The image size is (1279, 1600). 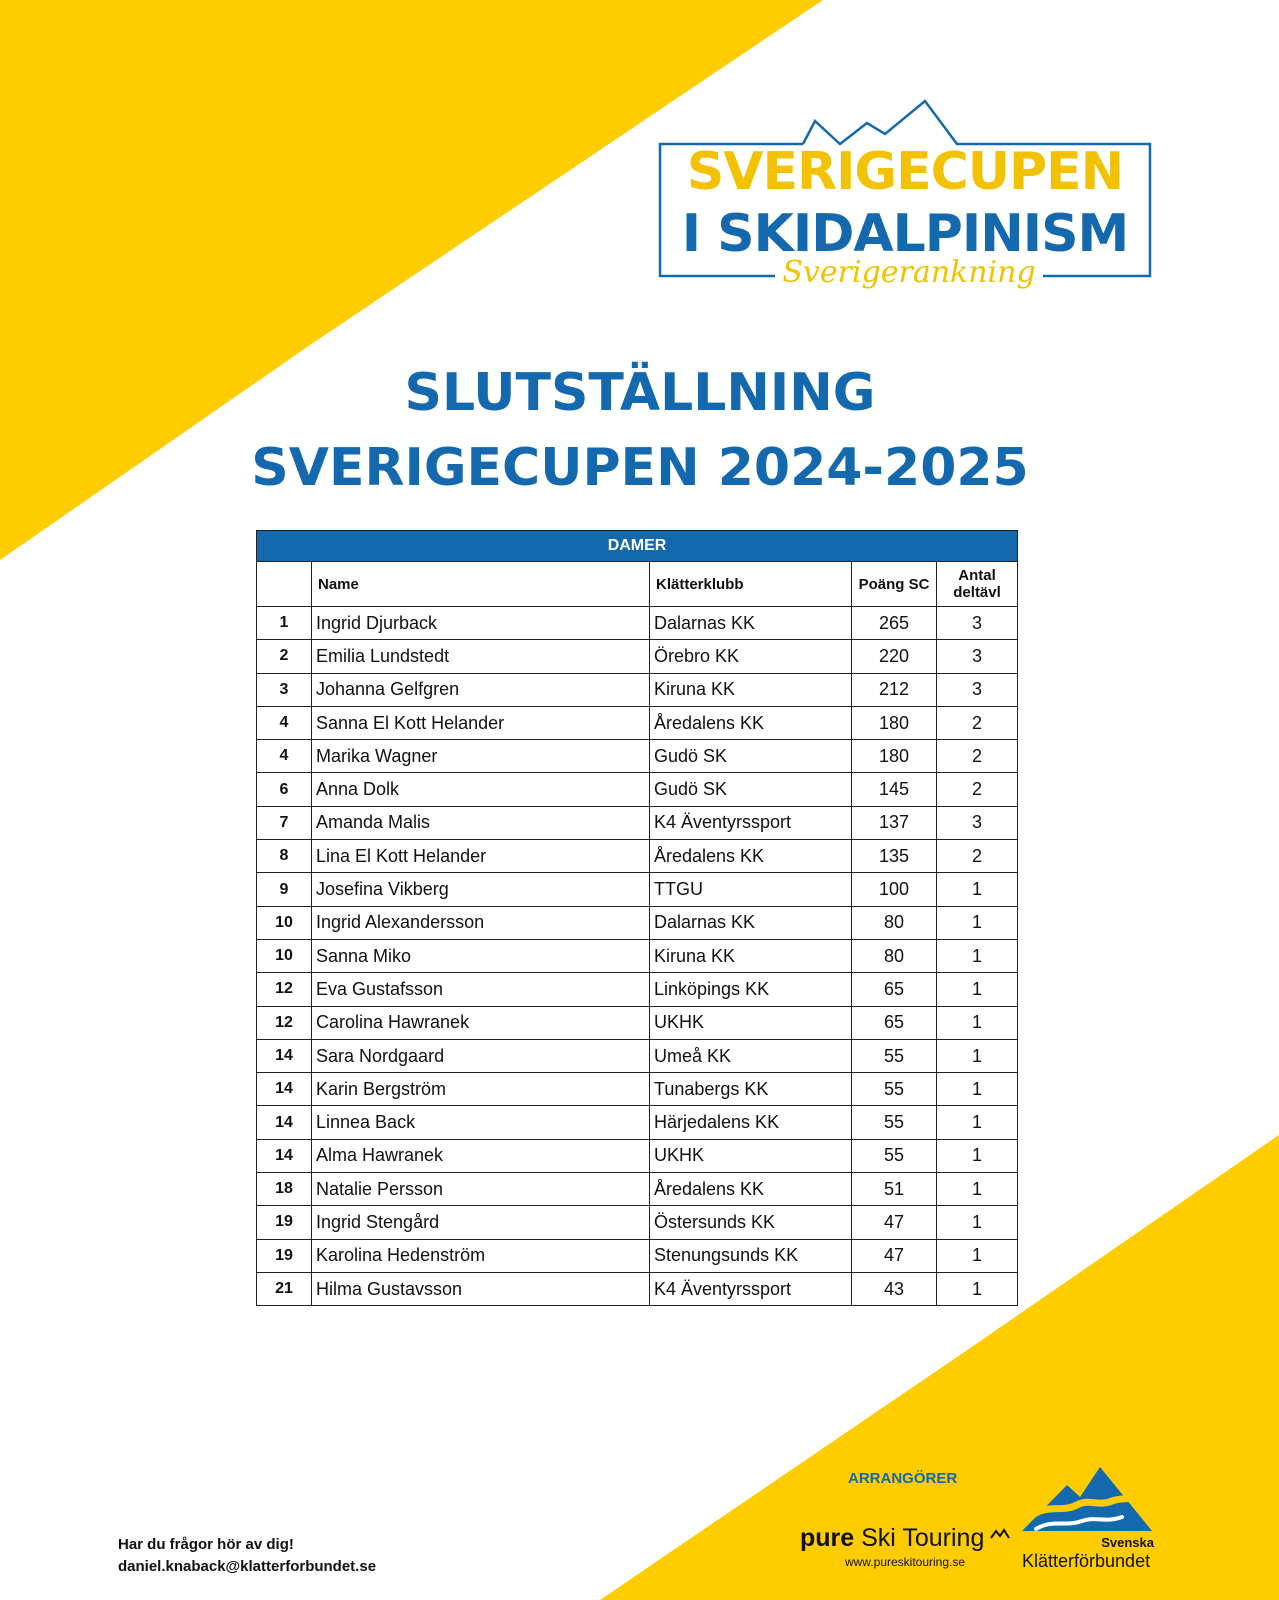 I want to click on points-cell: 80, so click(x=894, y=922).